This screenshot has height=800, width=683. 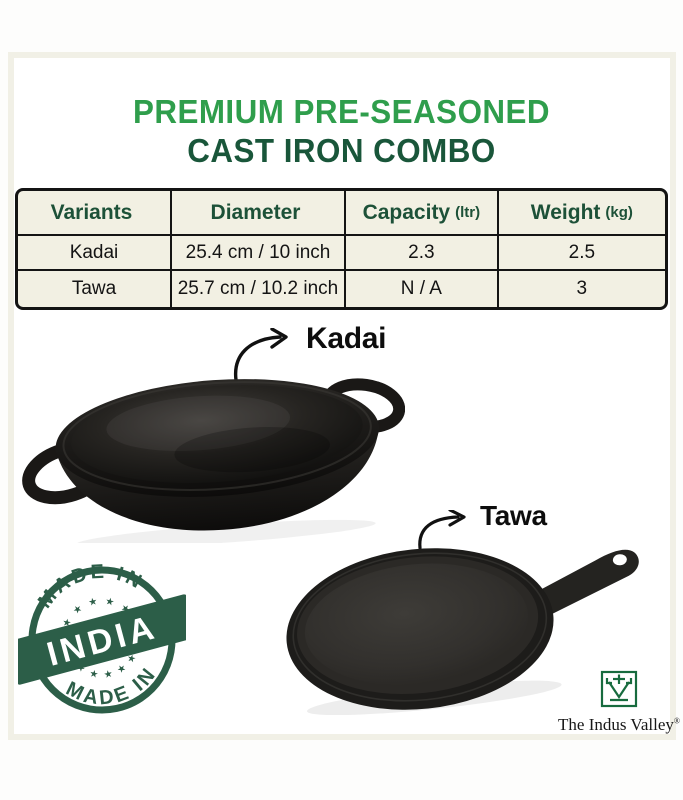 What do you see at coordinates (462, 631) in the screenshot?
I see `tawa-photo` at bounding box center [462, 631].